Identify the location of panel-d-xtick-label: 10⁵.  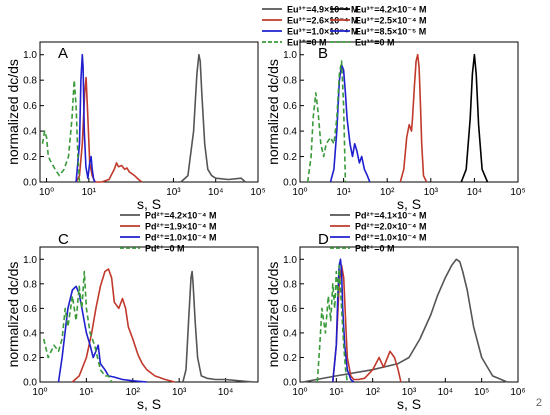
(481, 392).